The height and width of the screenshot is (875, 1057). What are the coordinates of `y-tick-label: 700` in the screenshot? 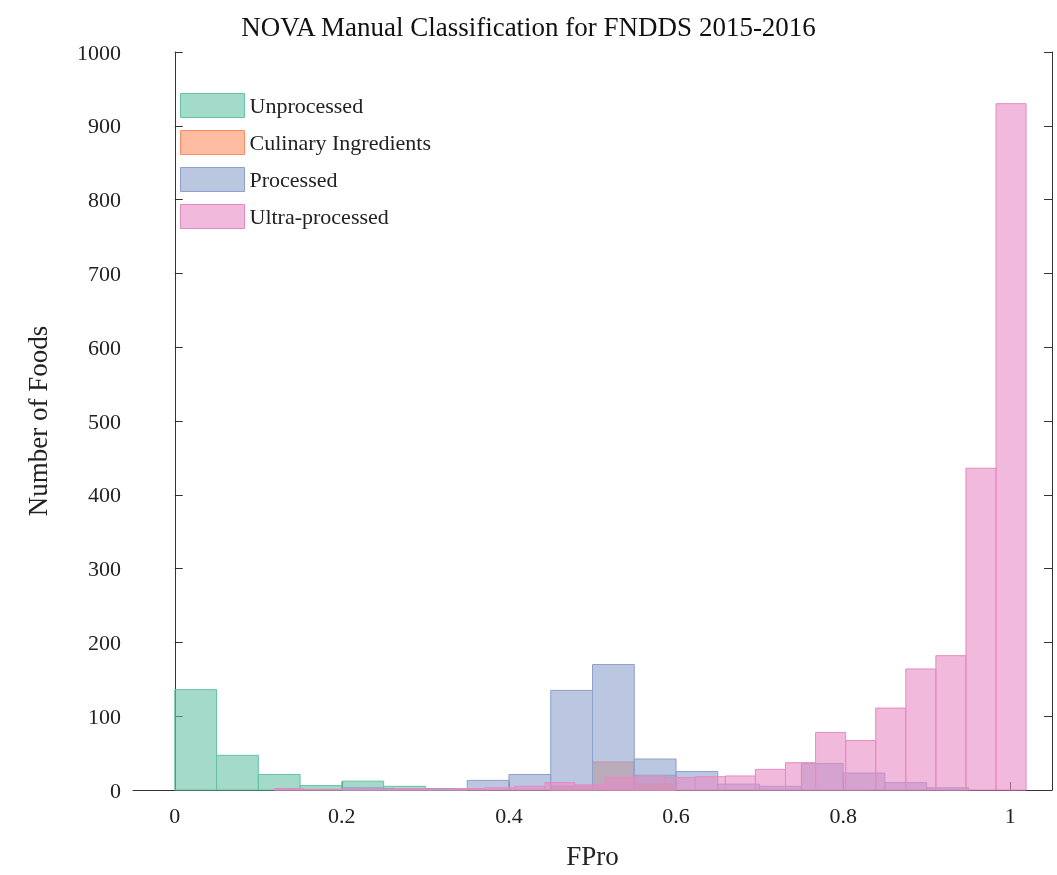 It's located at (104, 273).